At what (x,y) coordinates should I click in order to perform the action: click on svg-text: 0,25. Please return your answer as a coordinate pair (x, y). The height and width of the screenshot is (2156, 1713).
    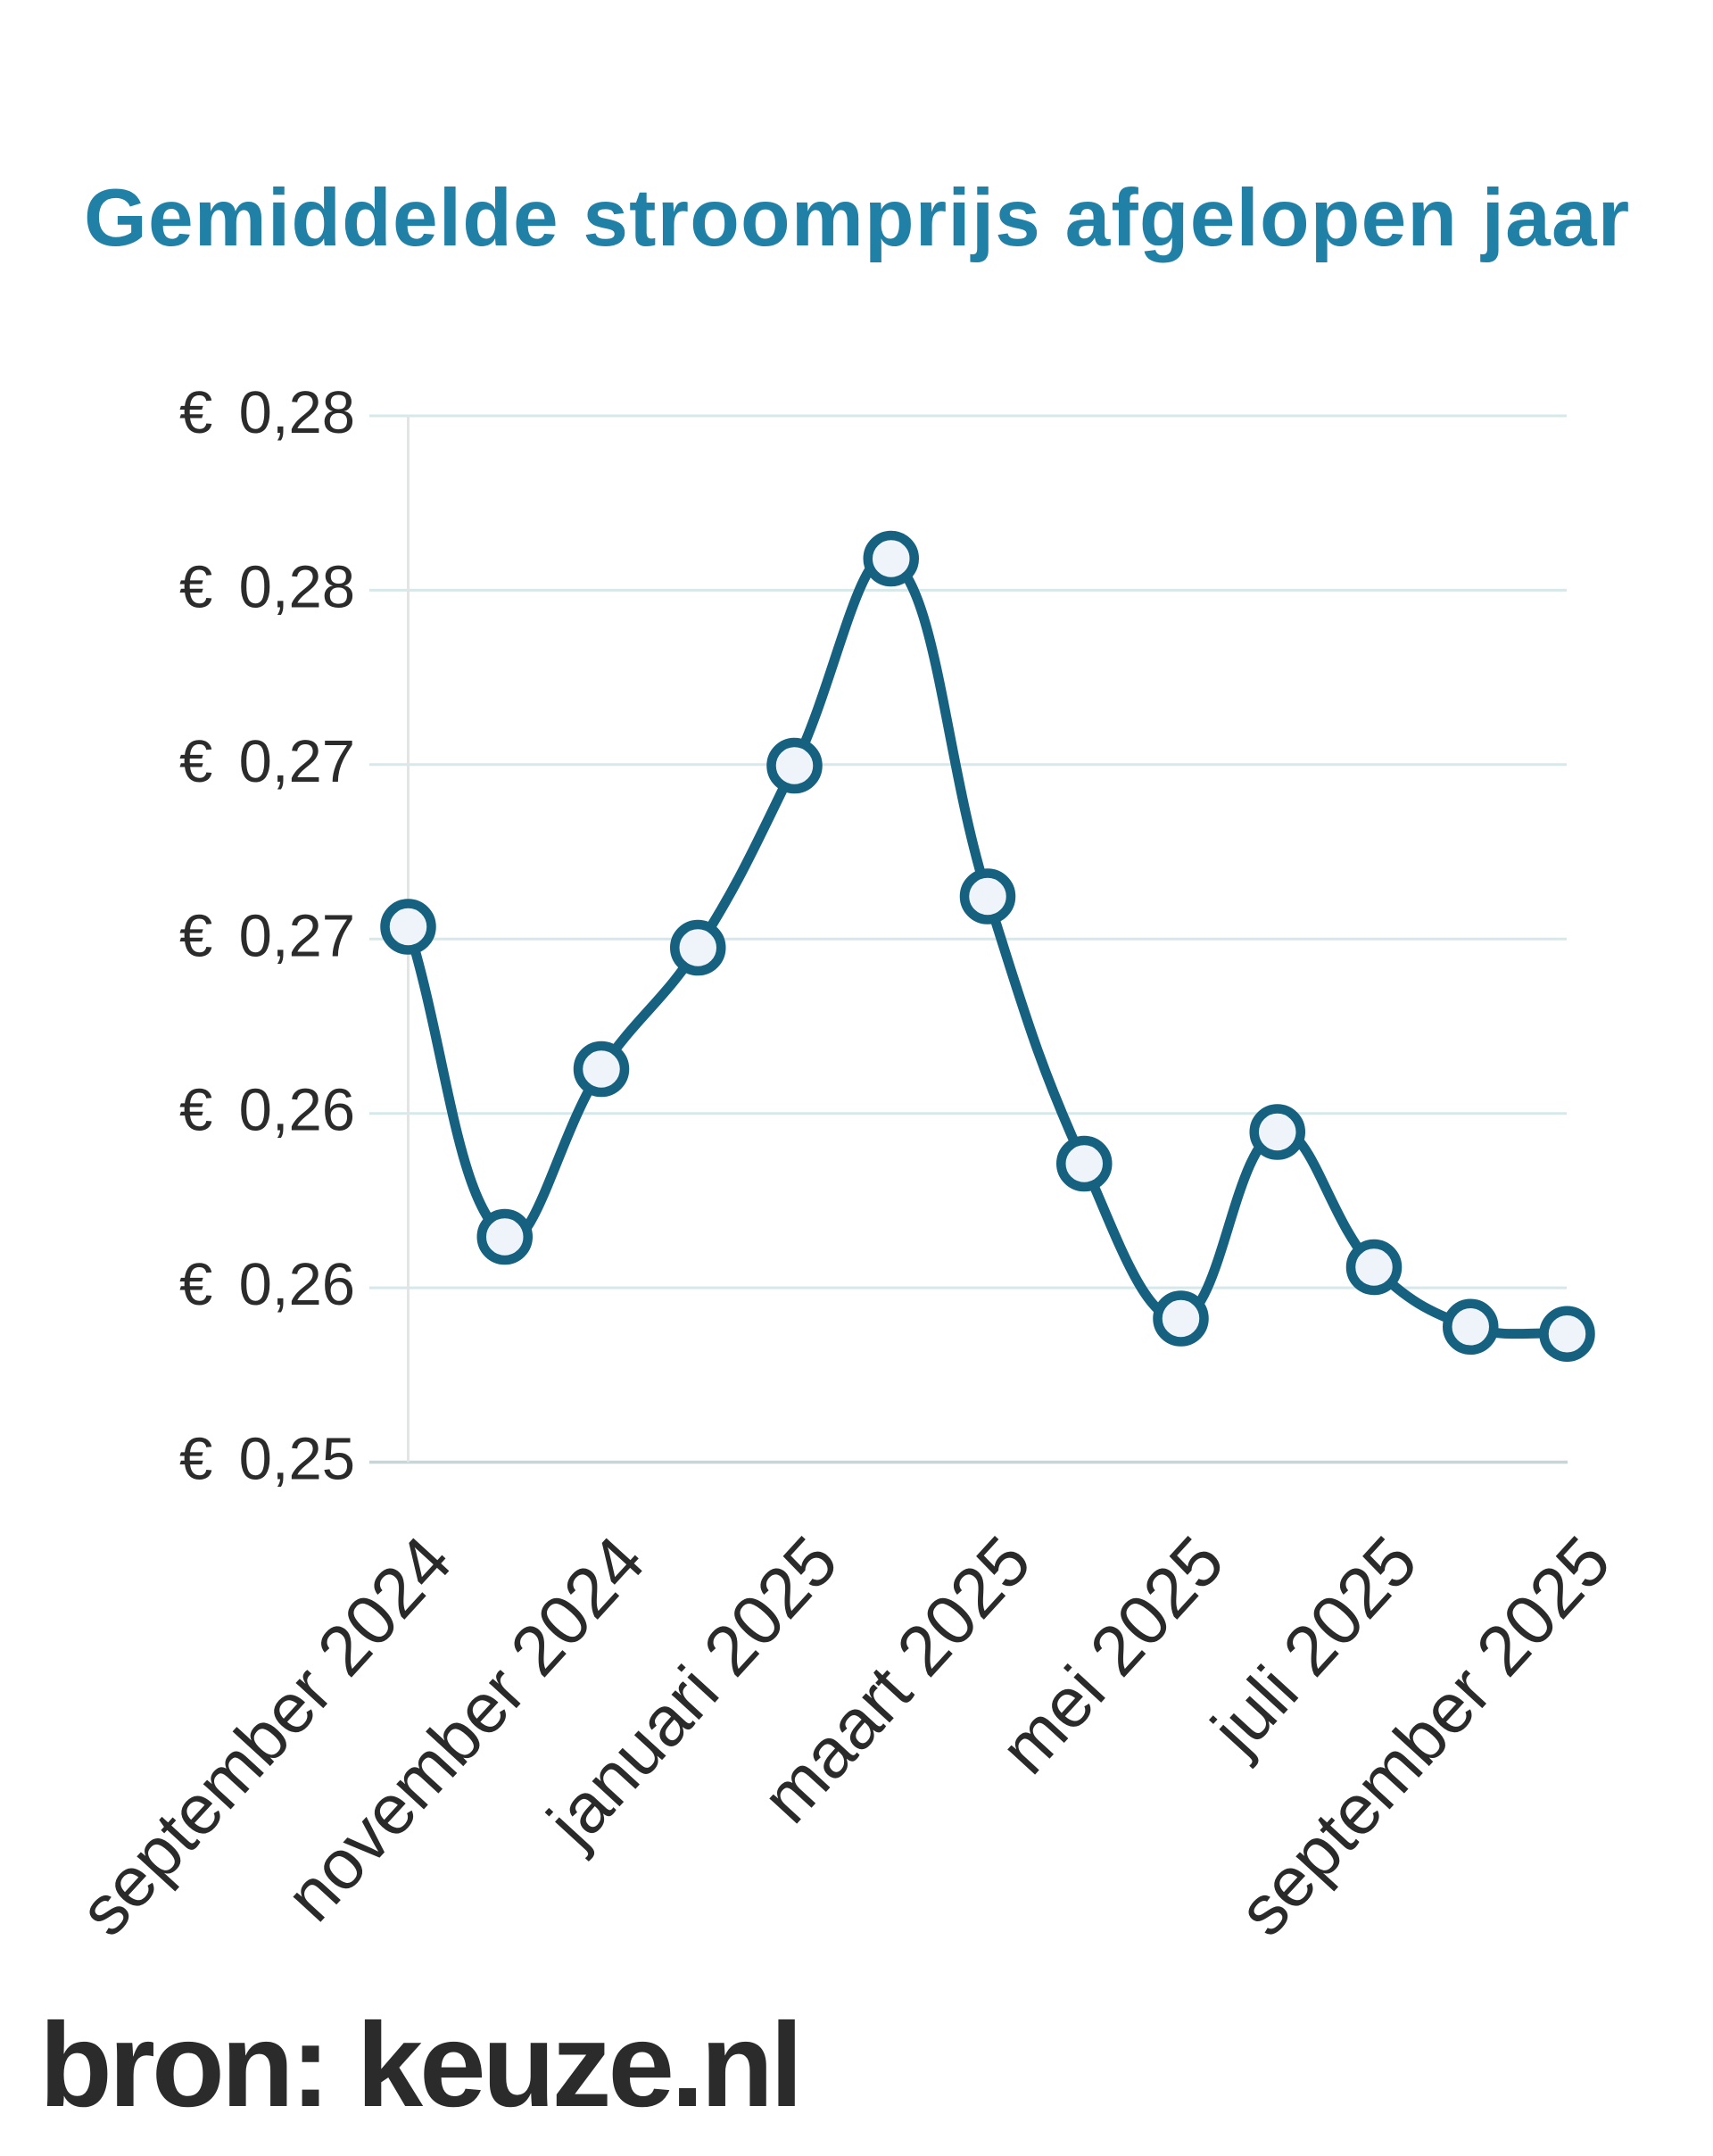
    Looking at the image, I should click on (297, 1459).